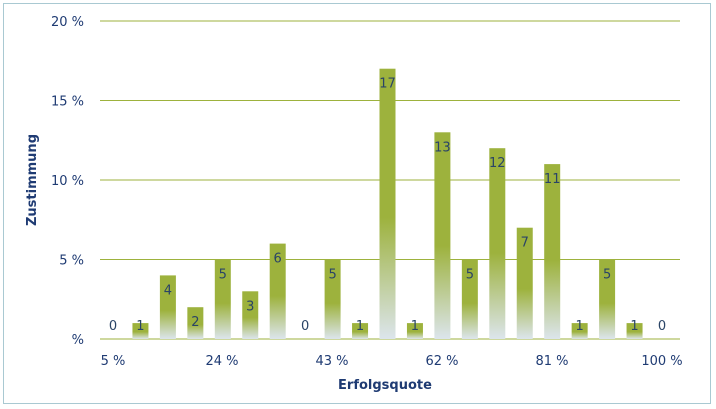 This screenshot has height=409, width=716. I want to click on y-tick-labels: % 5 % 10 % 15 % 20 %, so click(67, 181).